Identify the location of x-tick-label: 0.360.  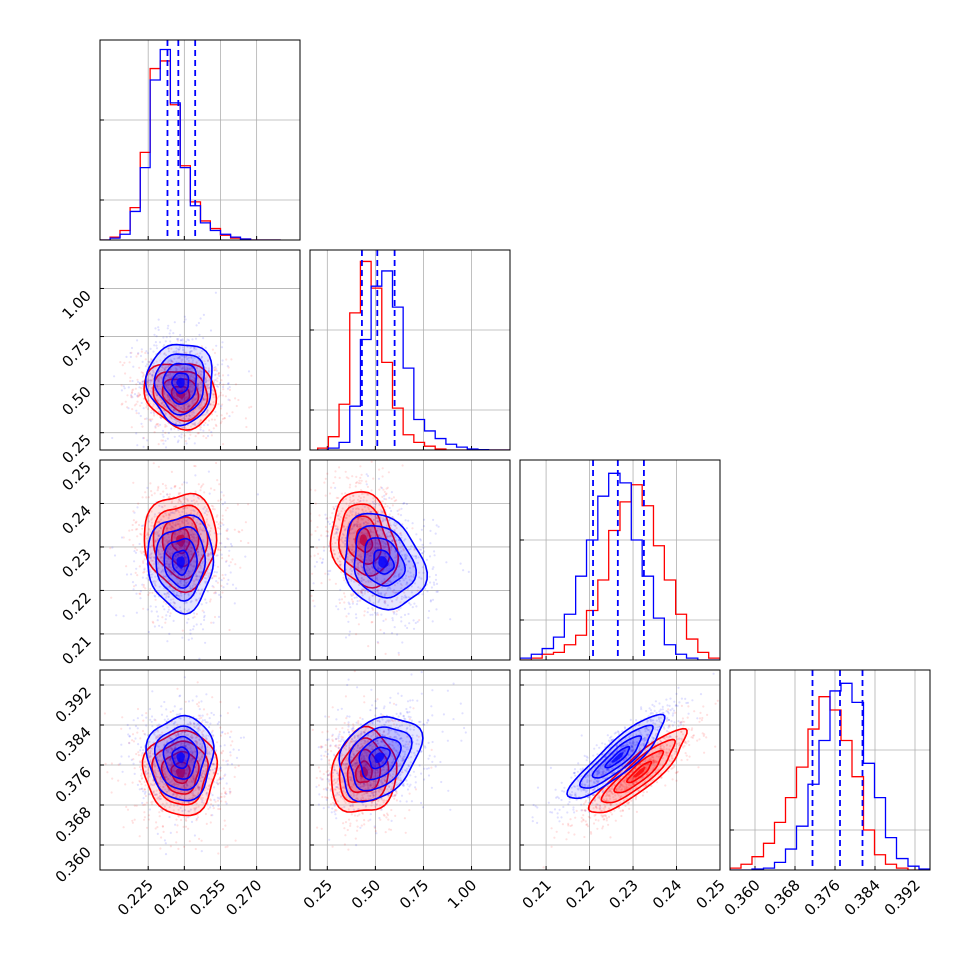
(742, 897).